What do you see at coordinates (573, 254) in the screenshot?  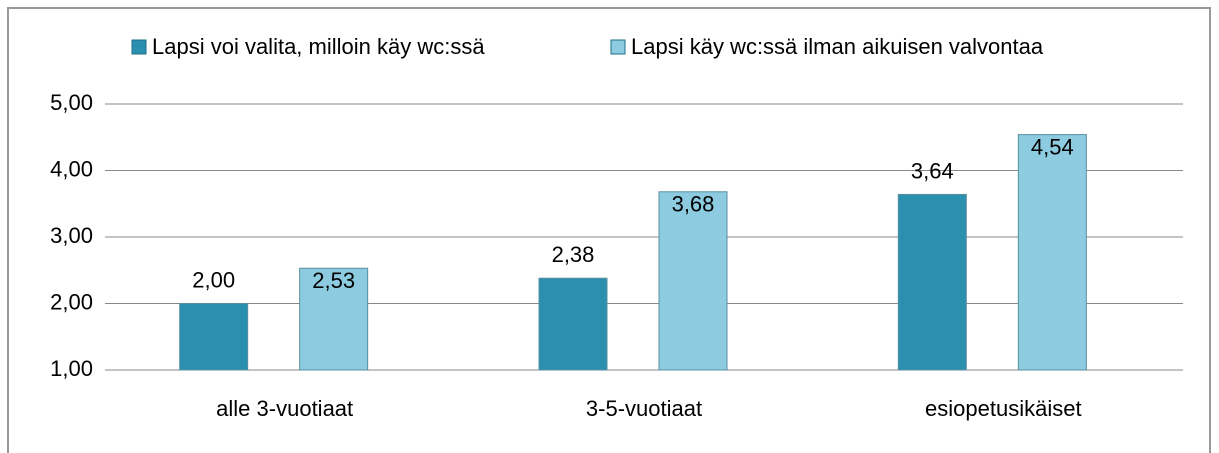 I see `value-label: 2,38` at bounding box center [573, 254].